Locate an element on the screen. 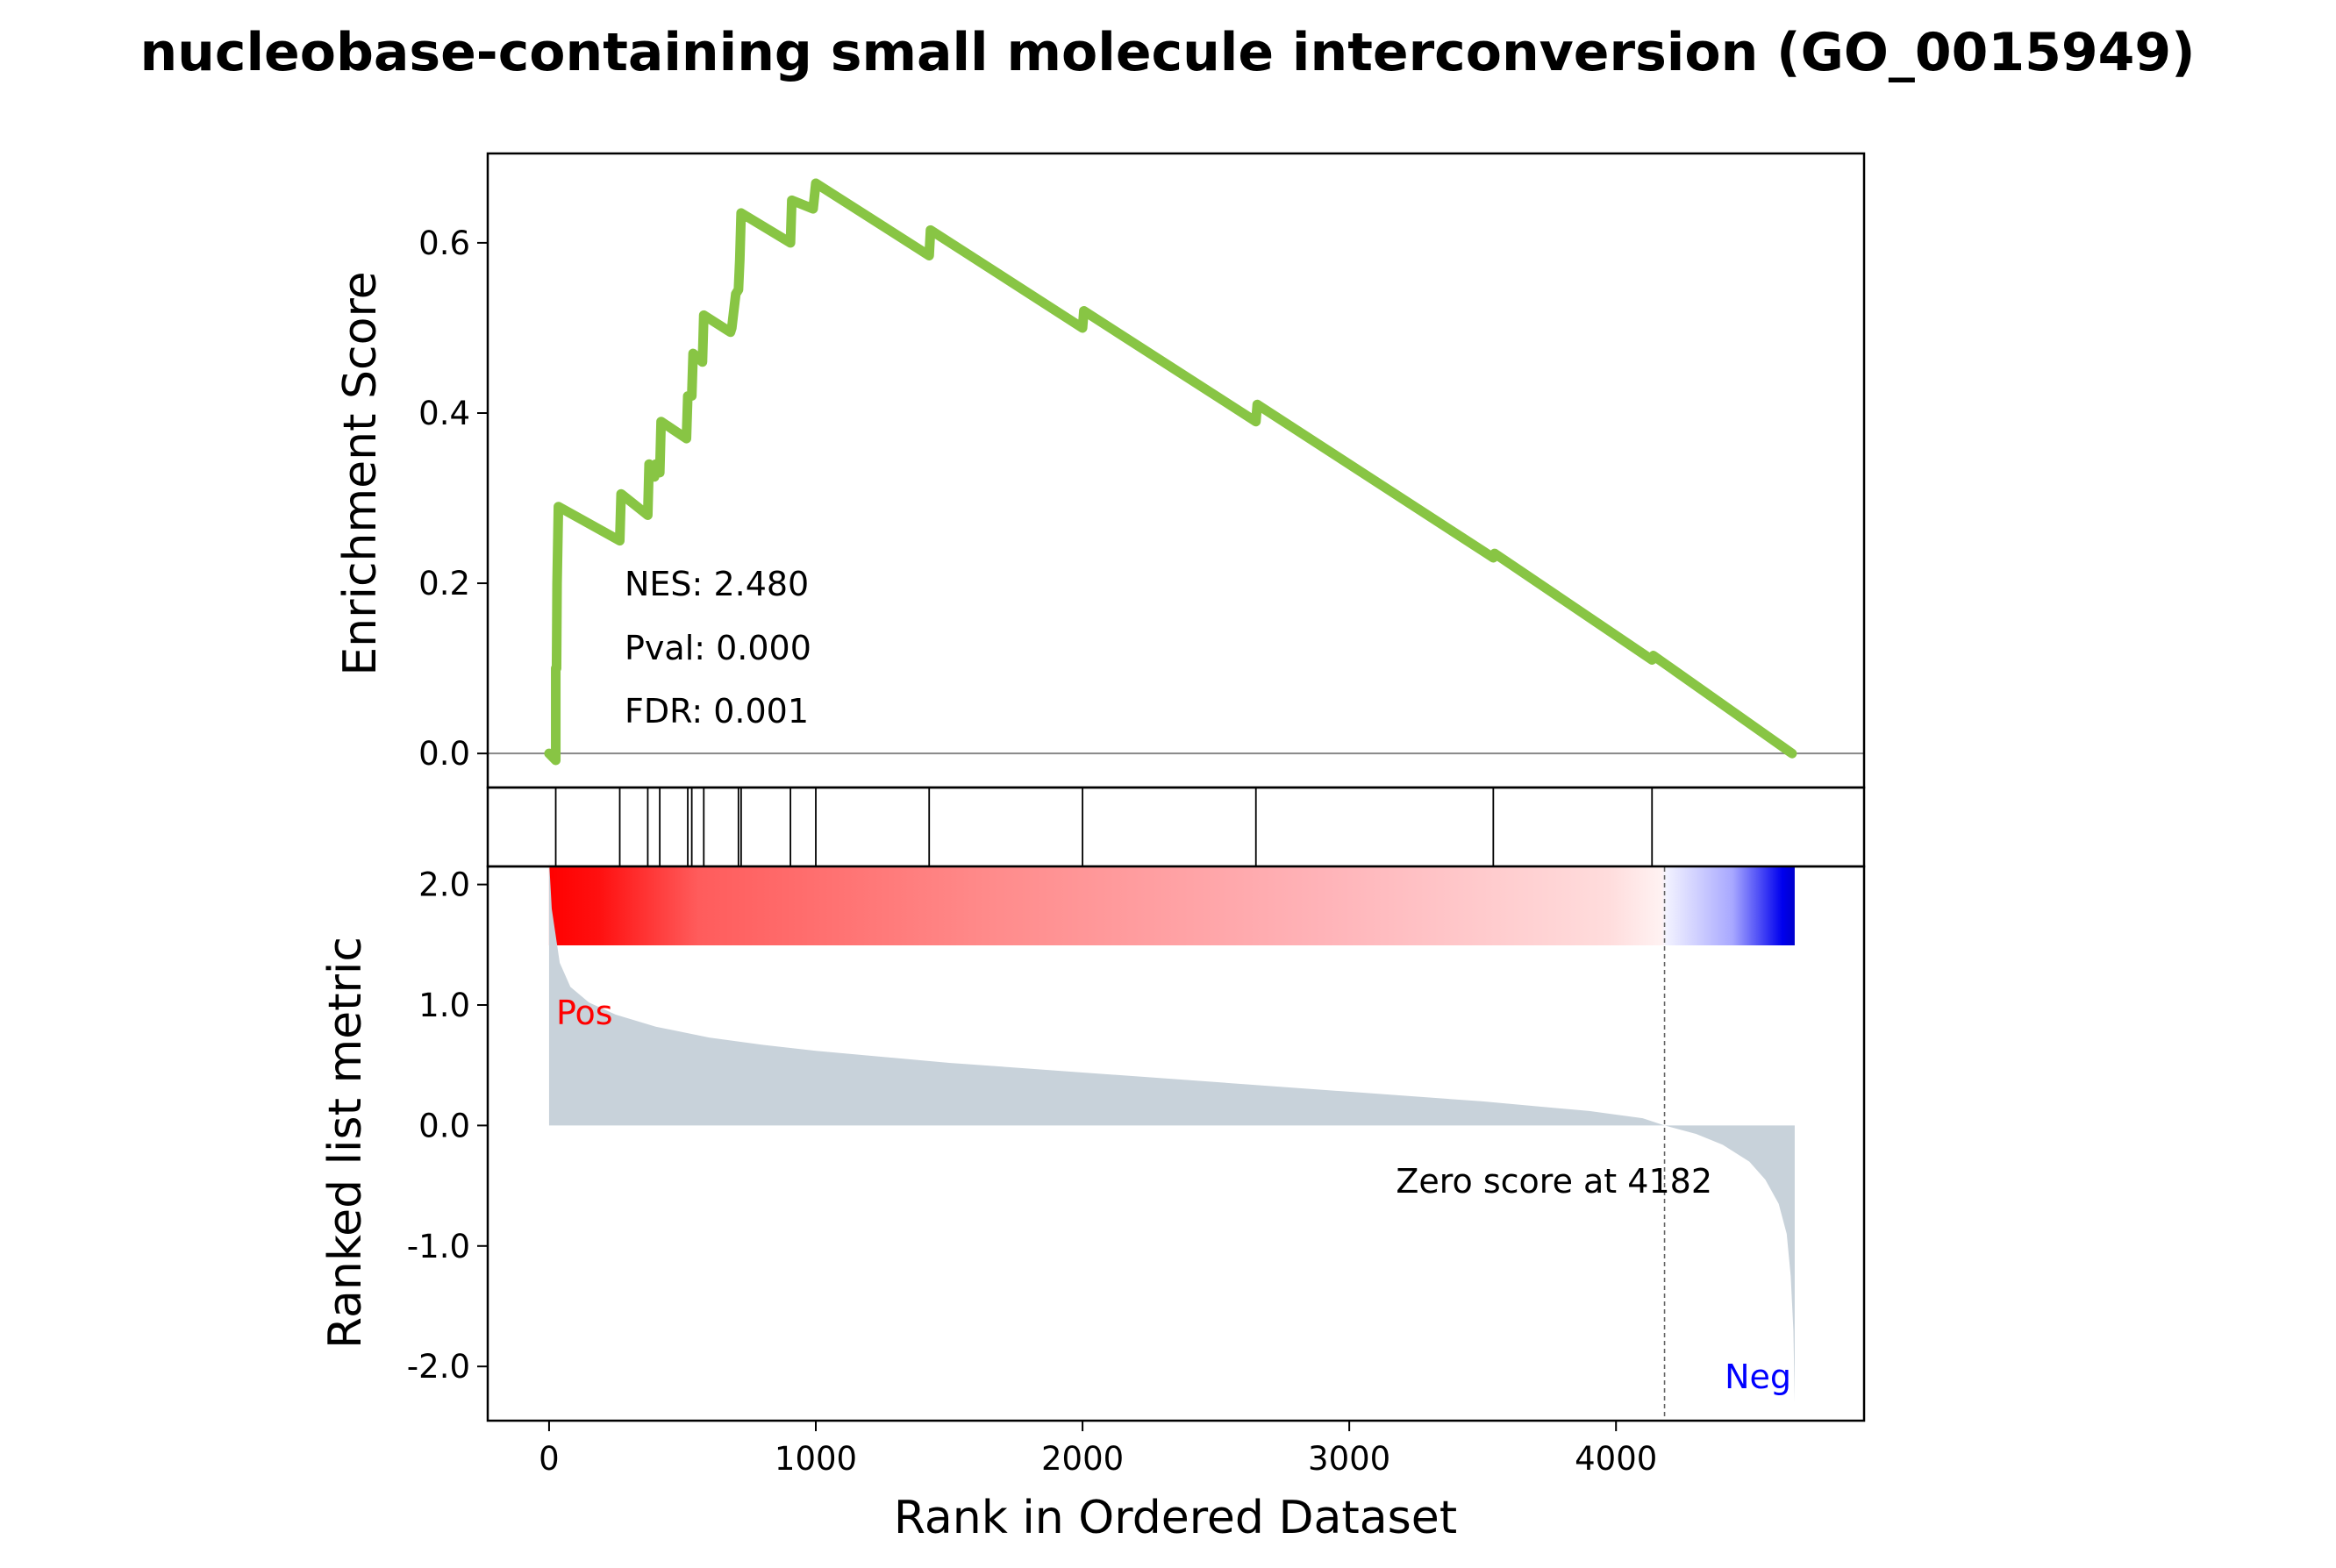 The image size is (2336, 1568). x-tick-label: 1000 is located at coordinates (816, 1459).